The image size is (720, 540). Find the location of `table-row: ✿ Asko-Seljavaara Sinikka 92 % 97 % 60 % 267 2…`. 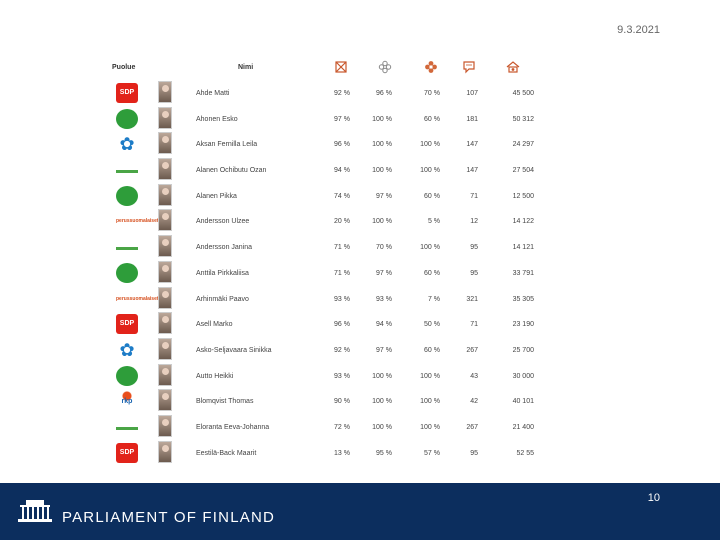

table-row: ✿ Asko-Seljavaara Sinikka 92 % 97 % 60 % 267 2… is located at coordinates (323, 350).